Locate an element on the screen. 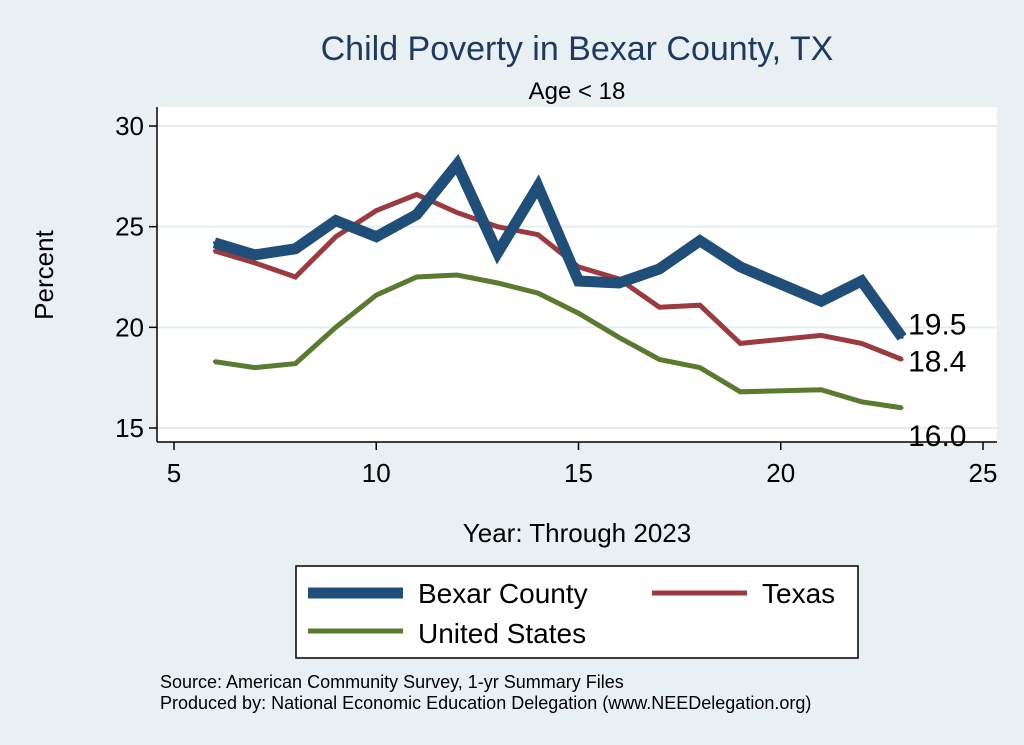  end-label-united-states: 16.0 is located at coordinates (937, 436).